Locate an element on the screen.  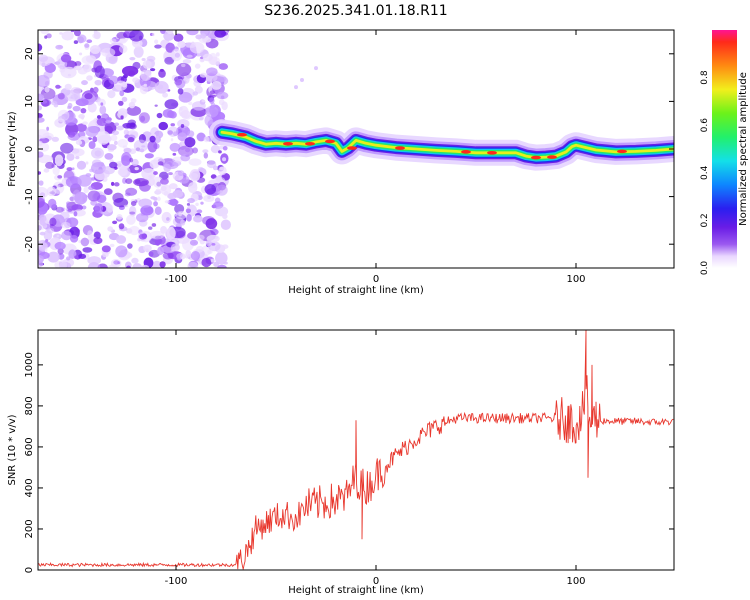
colorbar-ticks: 0.0 0.2 0.4 0.6 0.8 is located at coordinates (705, 172).